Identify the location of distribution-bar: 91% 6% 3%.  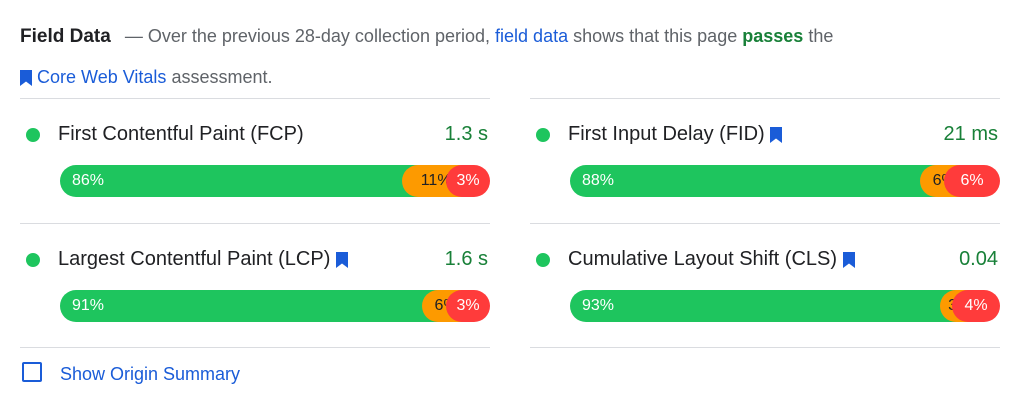
(275, 306).